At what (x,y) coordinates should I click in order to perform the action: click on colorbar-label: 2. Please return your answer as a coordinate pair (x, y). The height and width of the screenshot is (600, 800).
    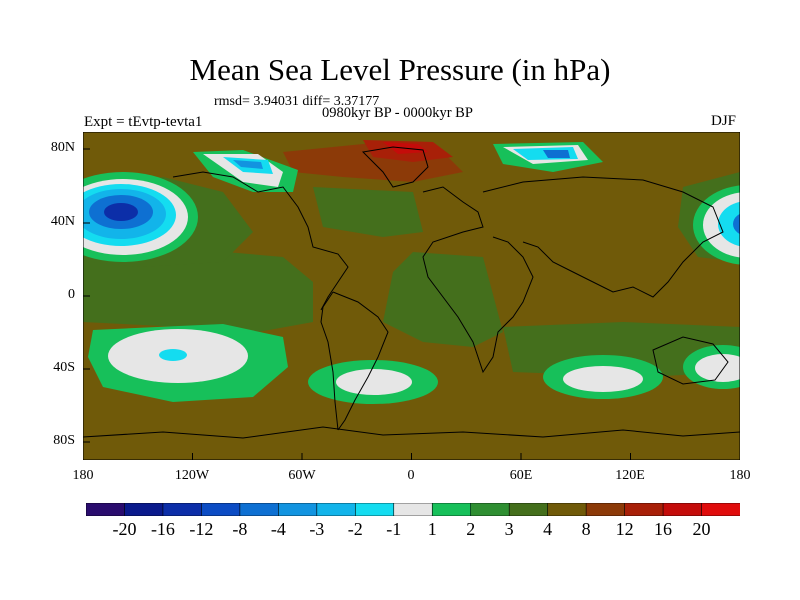
    Looking at the image, I should click on (471, 529).